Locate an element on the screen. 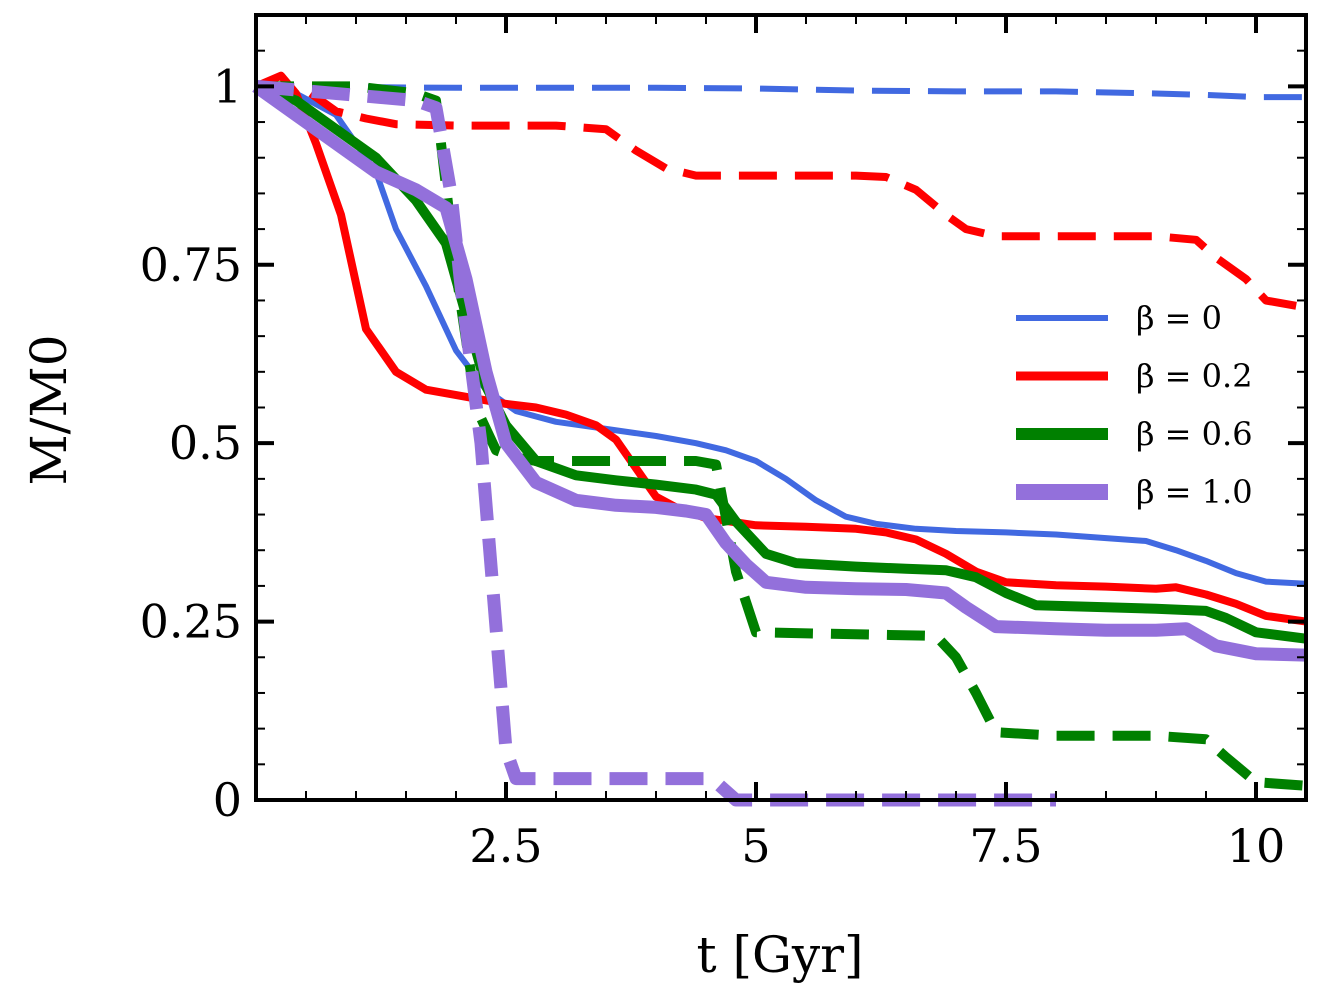 The height and width of the screenshot is (1003, 1322). y-tick-label: 0 is located at coordinates (227, 800).